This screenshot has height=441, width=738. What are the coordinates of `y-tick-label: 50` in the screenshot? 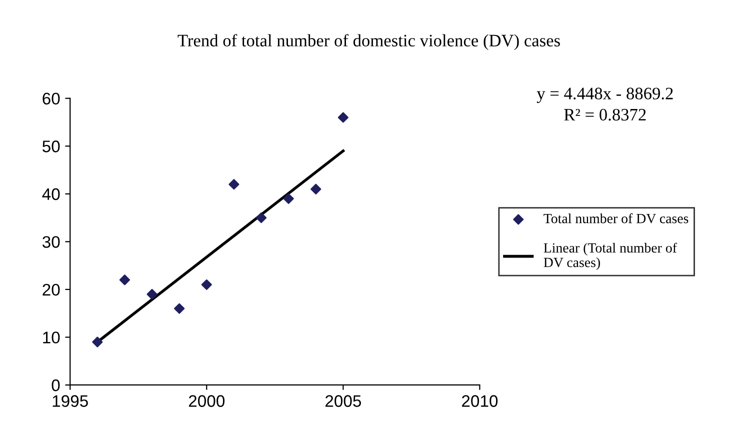 It's located at (51, 146).